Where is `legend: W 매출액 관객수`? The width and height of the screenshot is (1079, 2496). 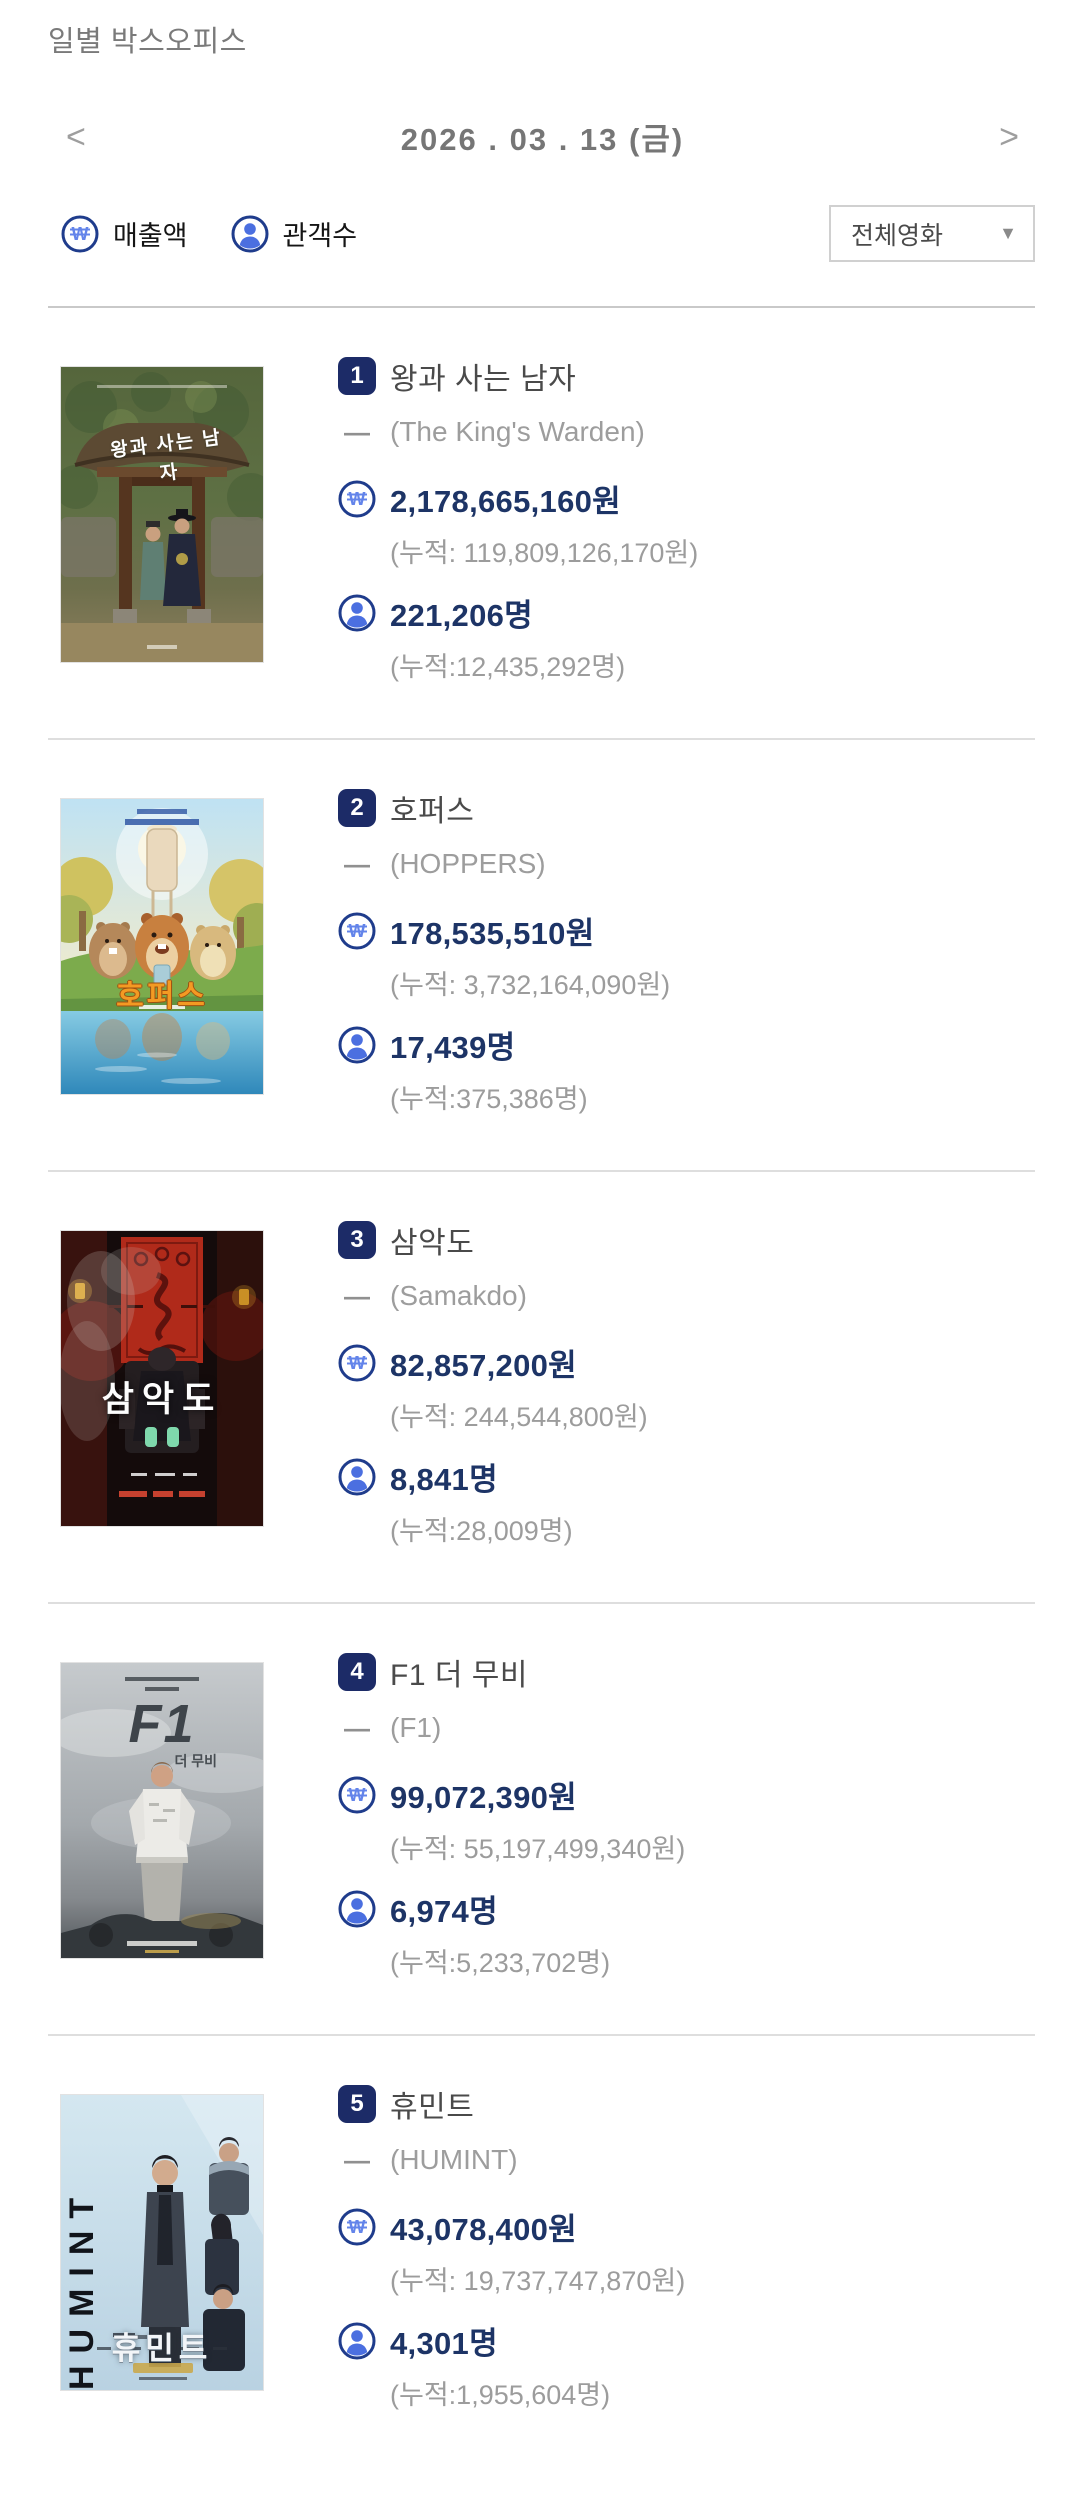
legend: W 매출액 관객수 is located at coordinates (208, 234).